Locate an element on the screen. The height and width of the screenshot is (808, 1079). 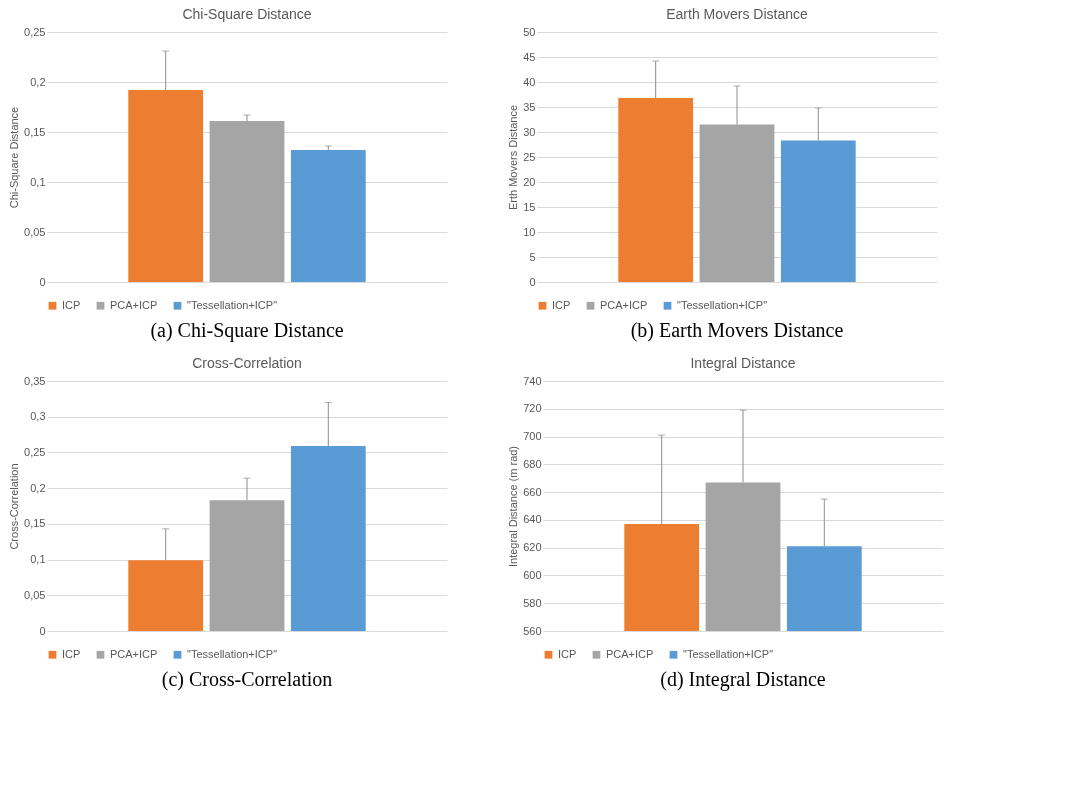
y-tick-label: 620 is located at coordinates (532, 547).